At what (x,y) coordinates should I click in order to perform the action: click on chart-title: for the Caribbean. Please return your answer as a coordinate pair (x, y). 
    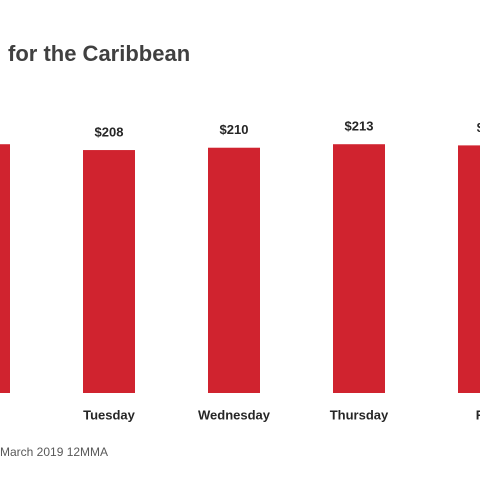
    Looking at the image, I should click on (99, 53).